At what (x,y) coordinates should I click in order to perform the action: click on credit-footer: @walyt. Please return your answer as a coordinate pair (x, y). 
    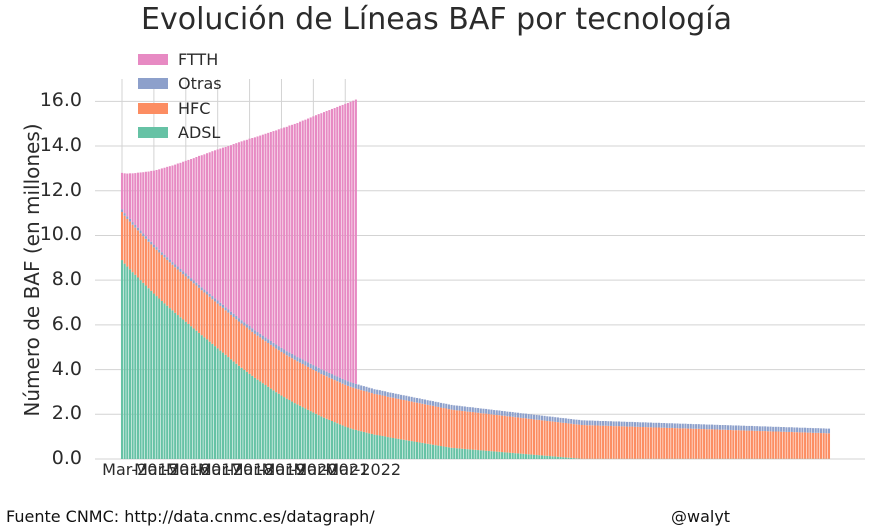
    Looking at the image, I should click on (701, 516).